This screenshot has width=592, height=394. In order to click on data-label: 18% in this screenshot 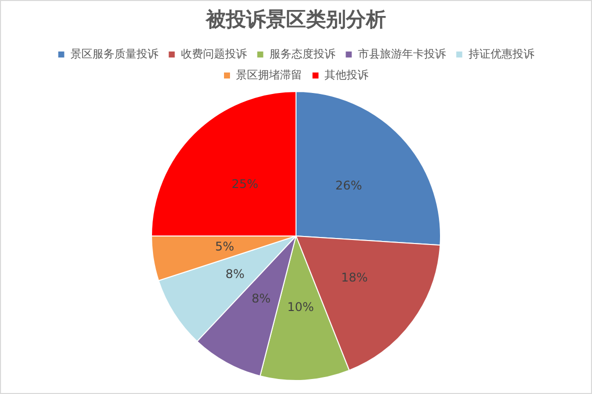, I will do `click(354, 277)`.